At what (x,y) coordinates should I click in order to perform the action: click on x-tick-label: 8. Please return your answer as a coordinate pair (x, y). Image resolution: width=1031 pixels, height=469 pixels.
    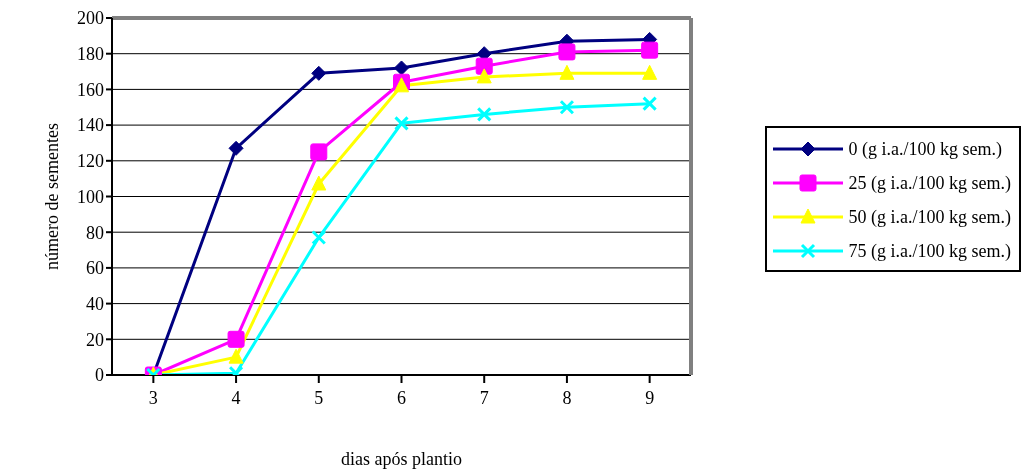
    Looking at the image, I should click on (567, 397).